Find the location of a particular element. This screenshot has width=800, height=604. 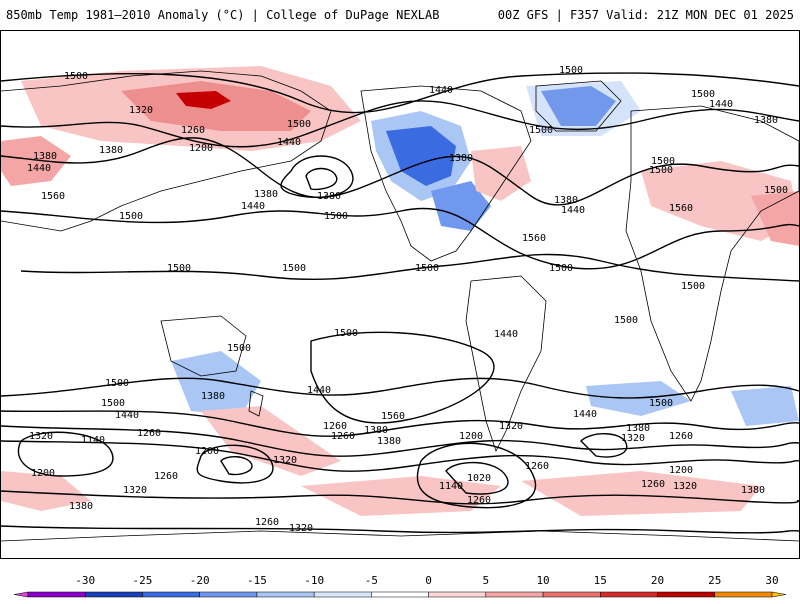

contour-1440-south is located at coordinates (400, 423).